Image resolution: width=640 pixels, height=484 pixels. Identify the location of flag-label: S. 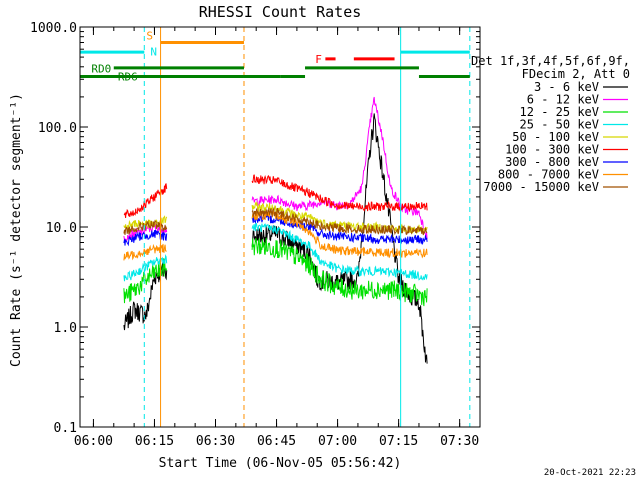
(149, 36).